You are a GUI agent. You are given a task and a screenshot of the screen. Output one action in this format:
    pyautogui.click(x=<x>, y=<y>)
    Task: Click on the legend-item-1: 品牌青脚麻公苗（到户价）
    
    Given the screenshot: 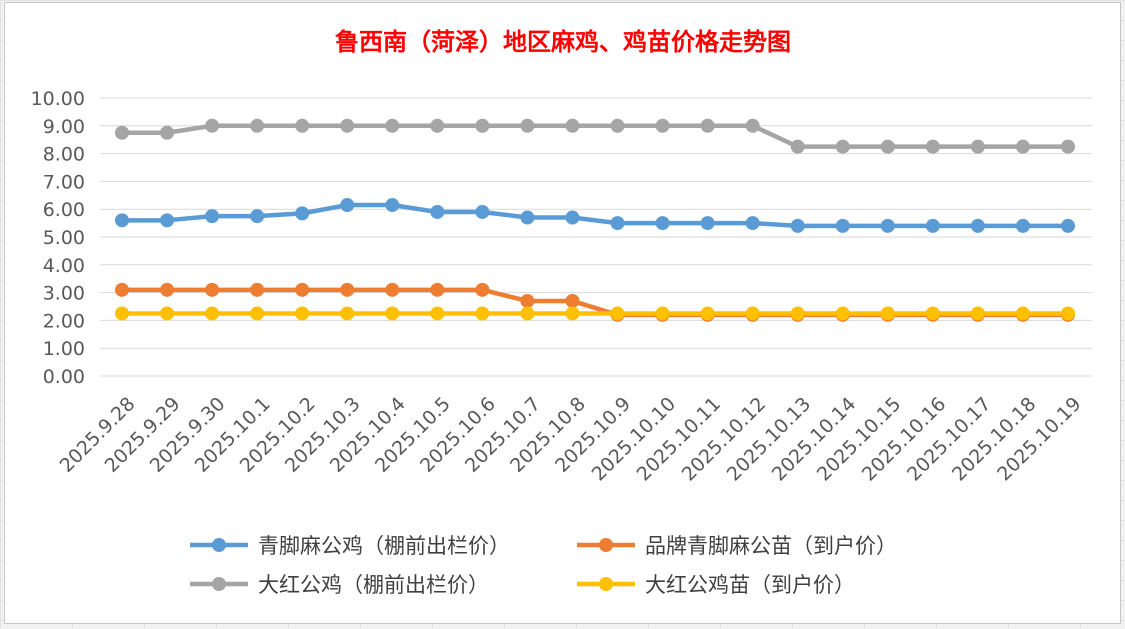 What is the action you would take?
    pyautogui.click(x=737, y=546)
    